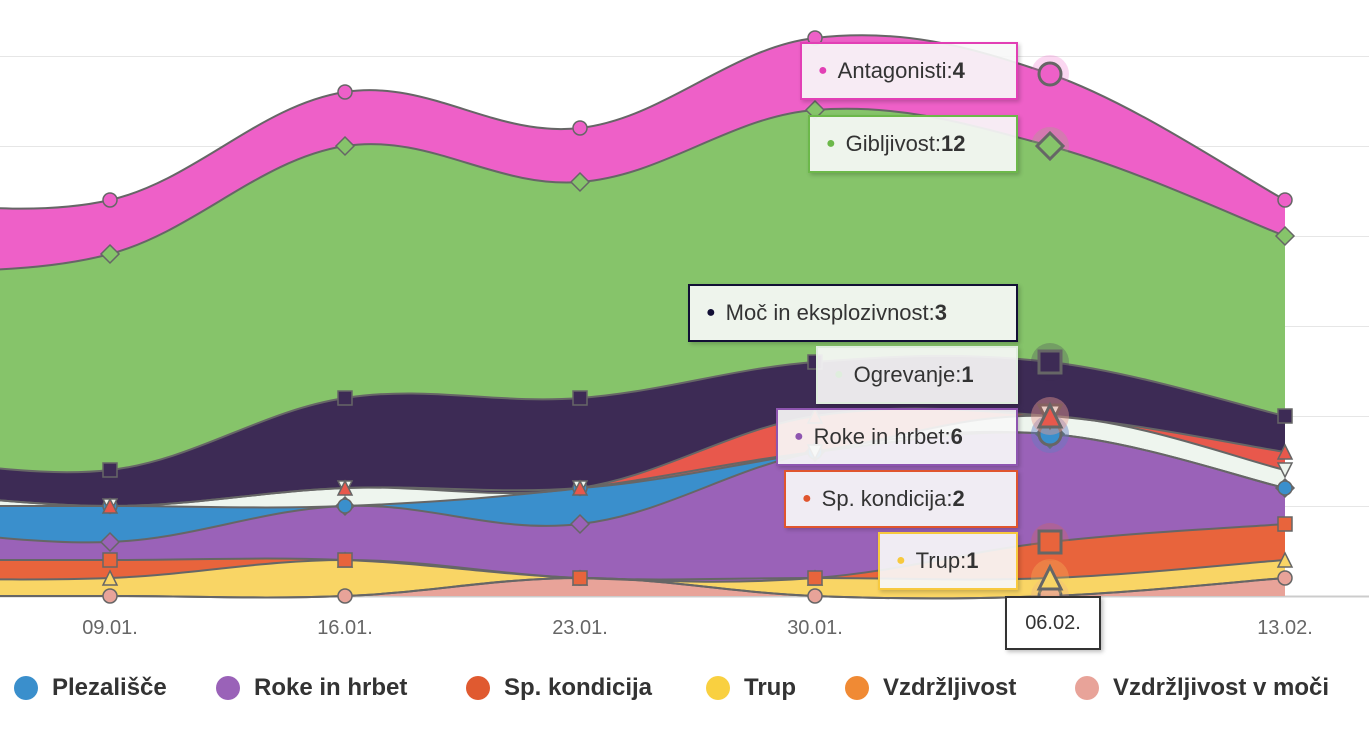 The image size is (1369, 730). I want to click on tooltip-roke-in-hrbet: ● Roke in hrbet: 6, so click(897, 437).